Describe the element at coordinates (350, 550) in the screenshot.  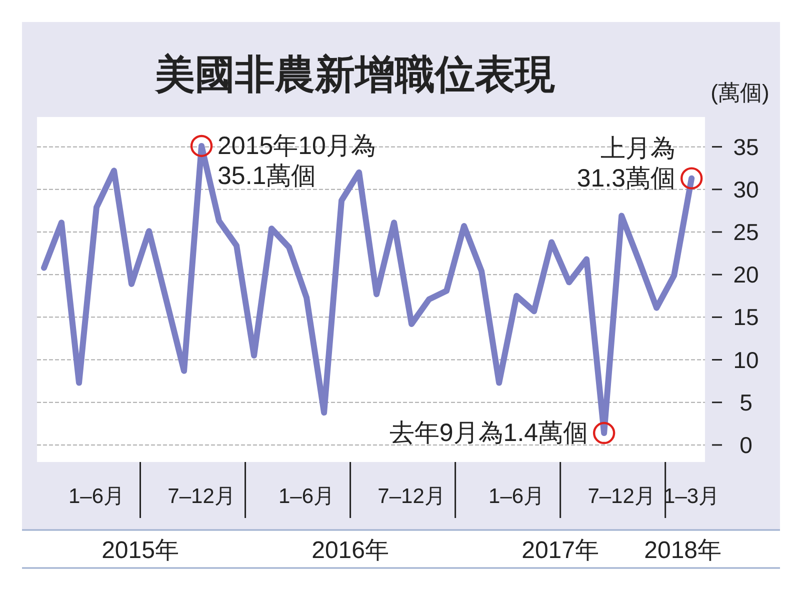
I see `text: 2016年` at that location.